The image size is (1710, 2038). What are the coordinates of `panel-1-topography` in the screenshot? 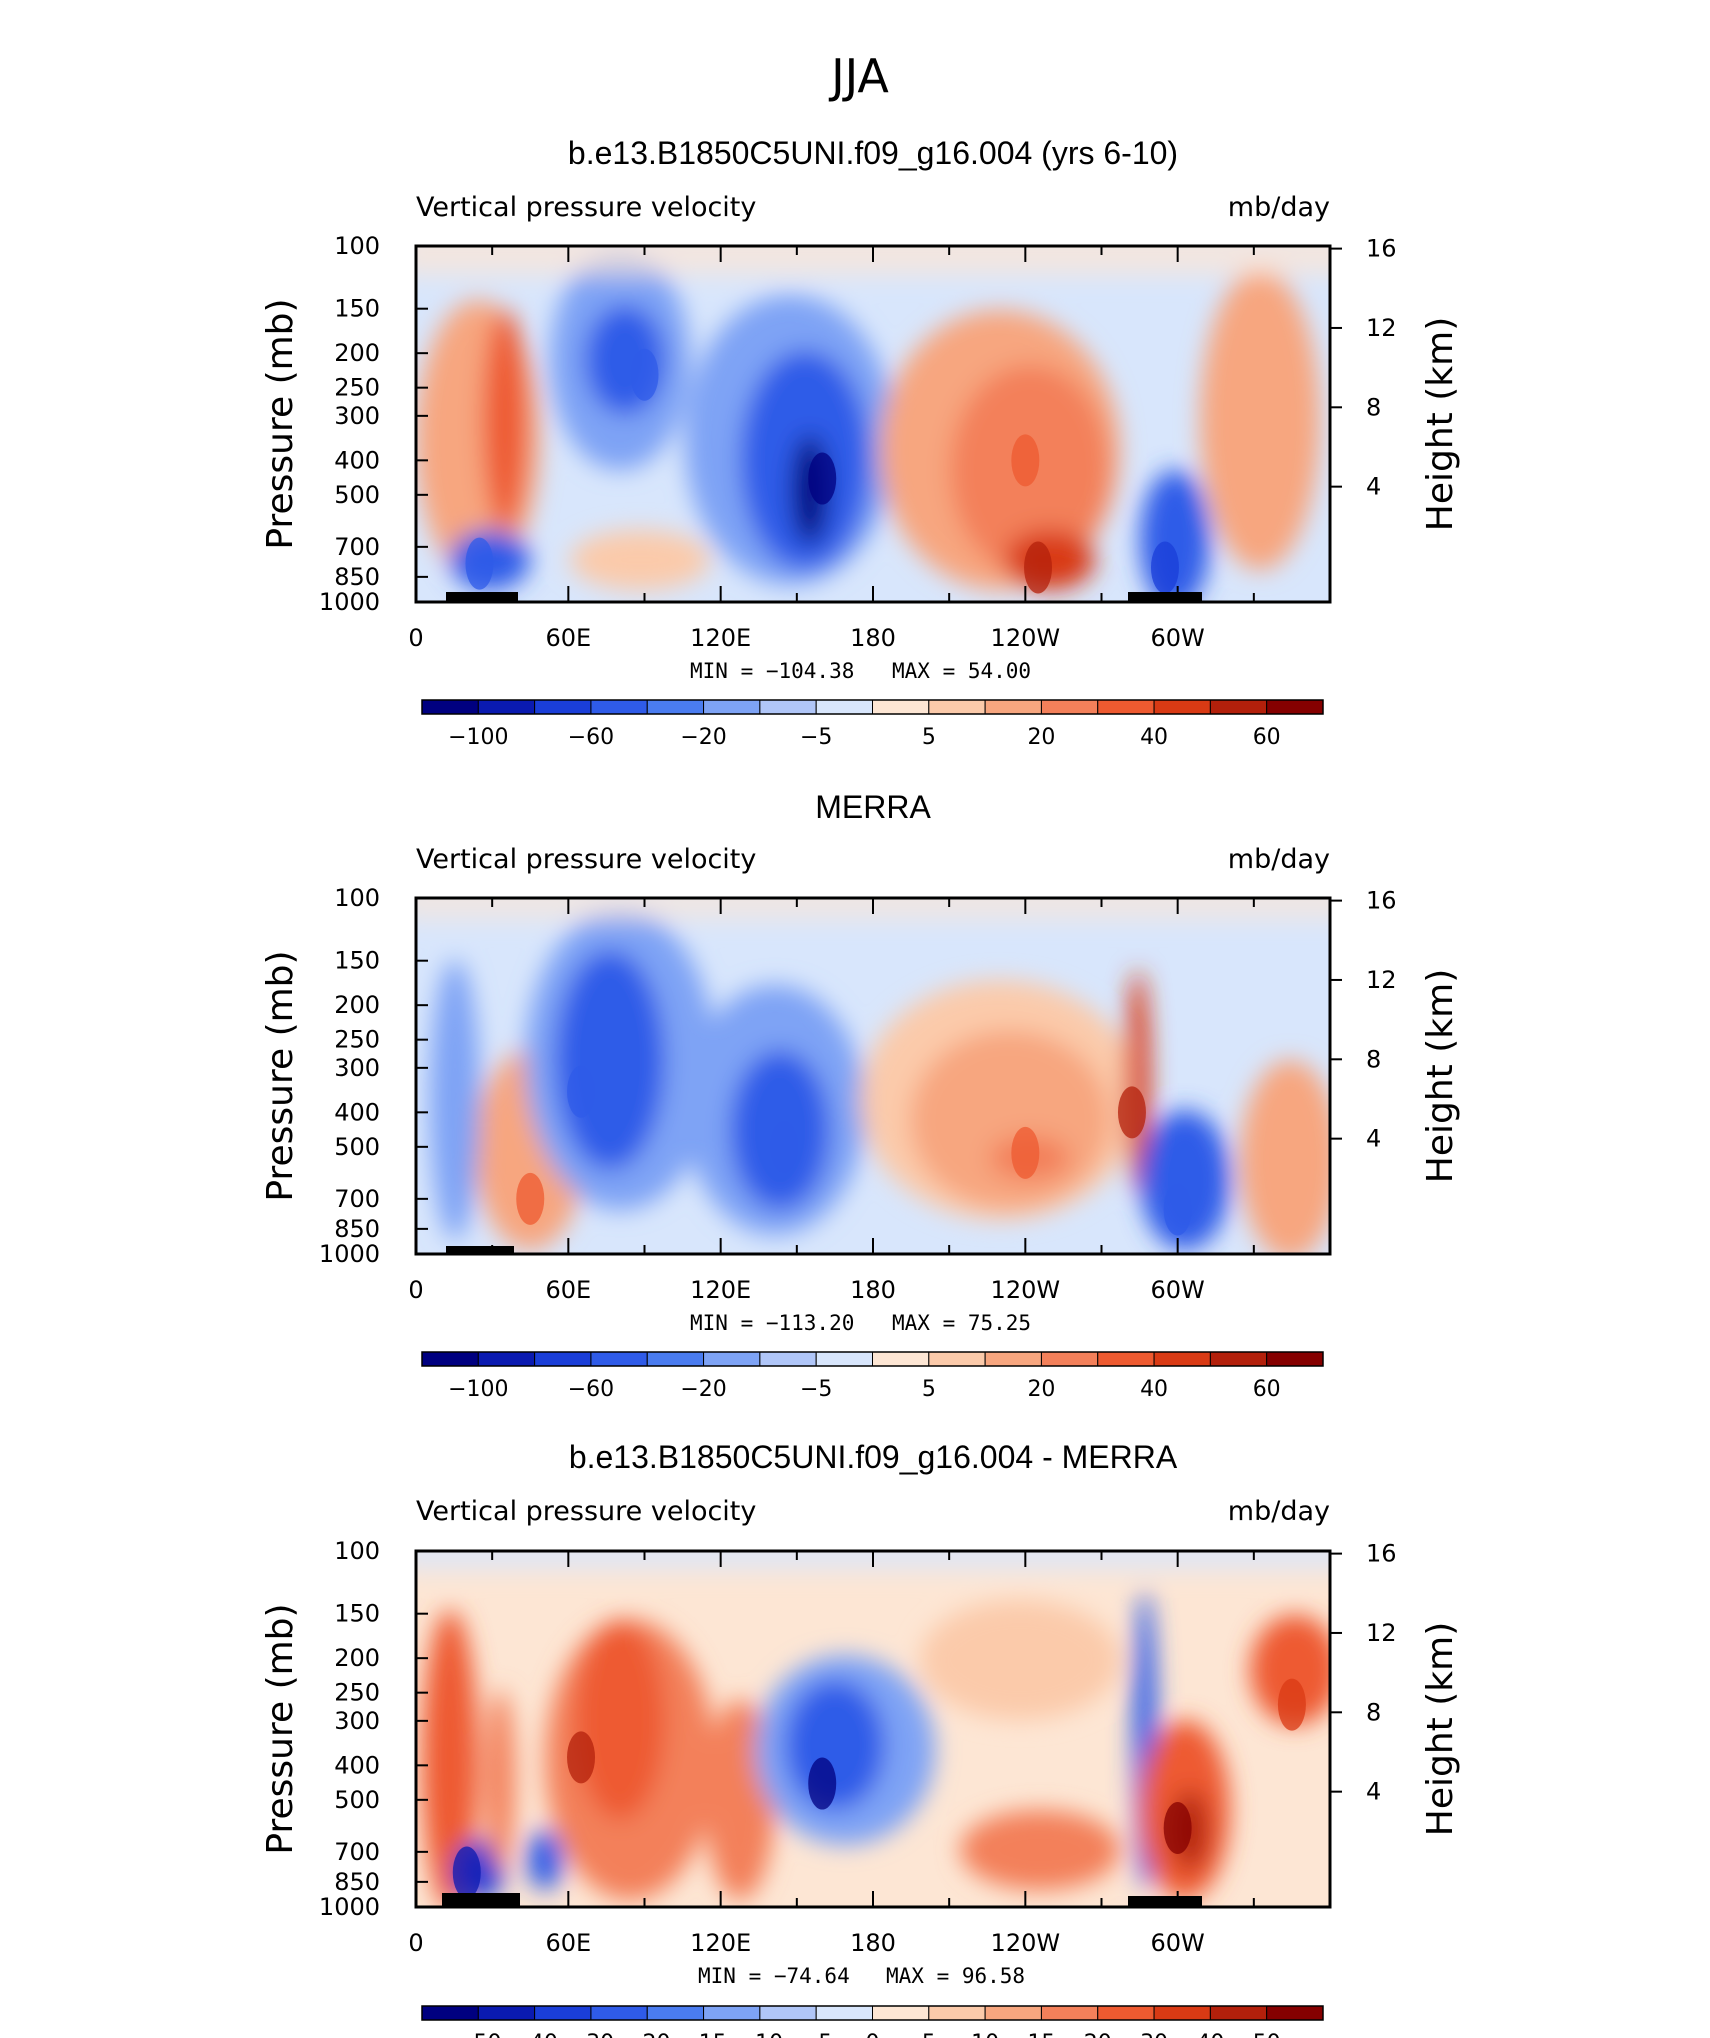 It's located at (482, 597).